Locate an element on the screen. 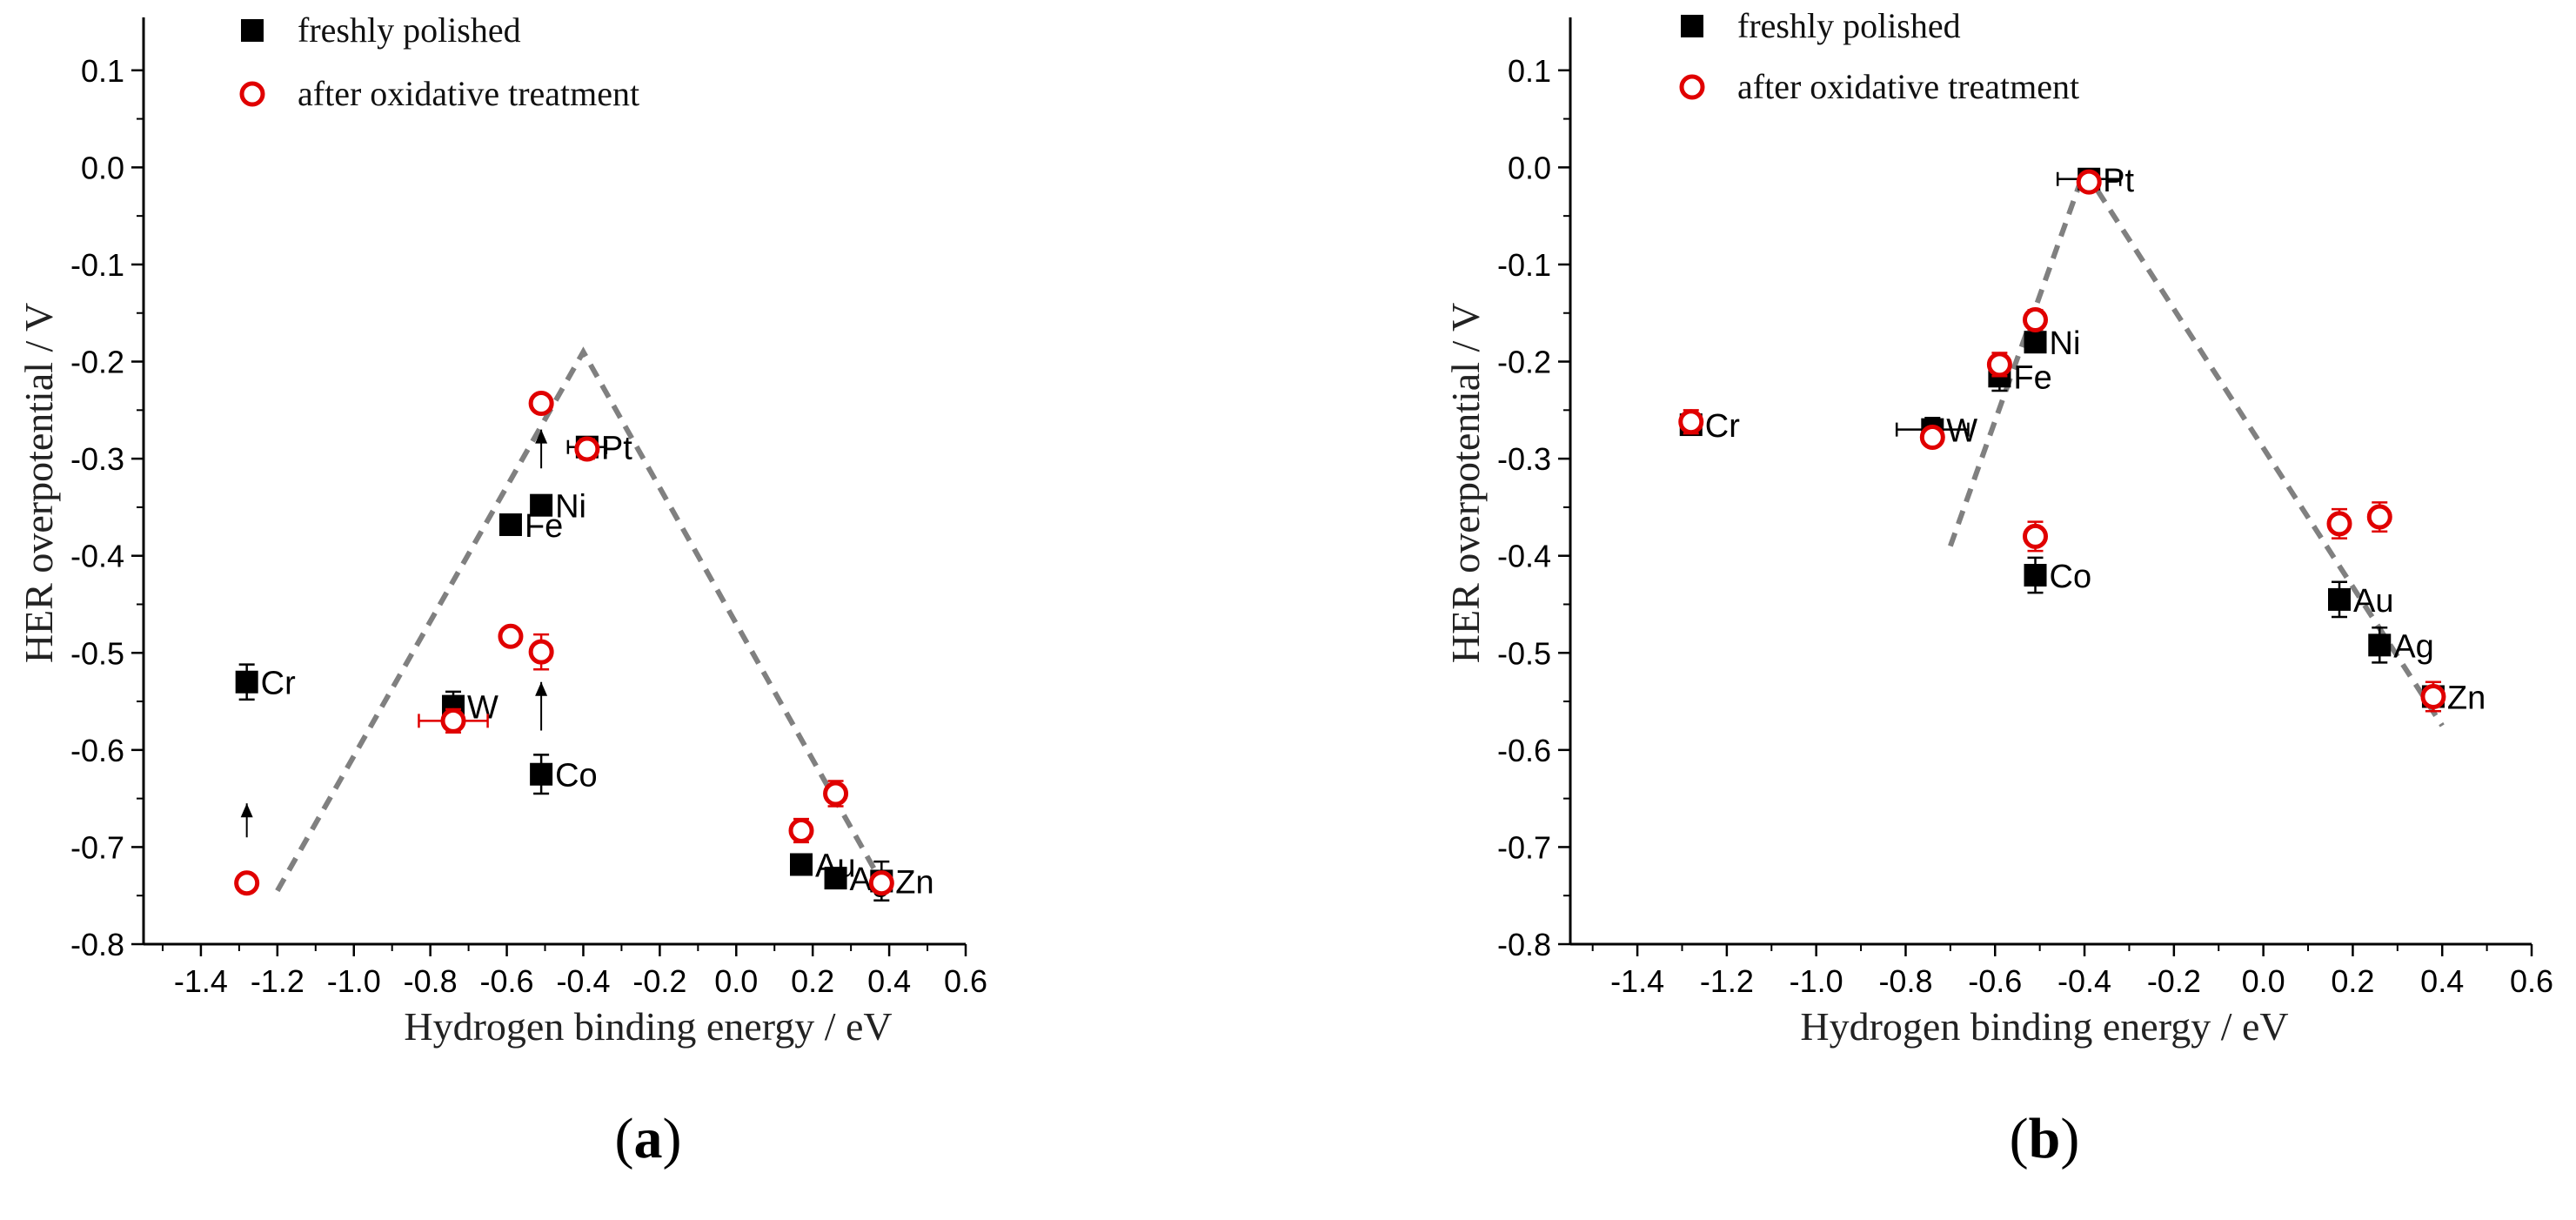  y-tick-label: -0.3 is located at coordinates (97, 459).